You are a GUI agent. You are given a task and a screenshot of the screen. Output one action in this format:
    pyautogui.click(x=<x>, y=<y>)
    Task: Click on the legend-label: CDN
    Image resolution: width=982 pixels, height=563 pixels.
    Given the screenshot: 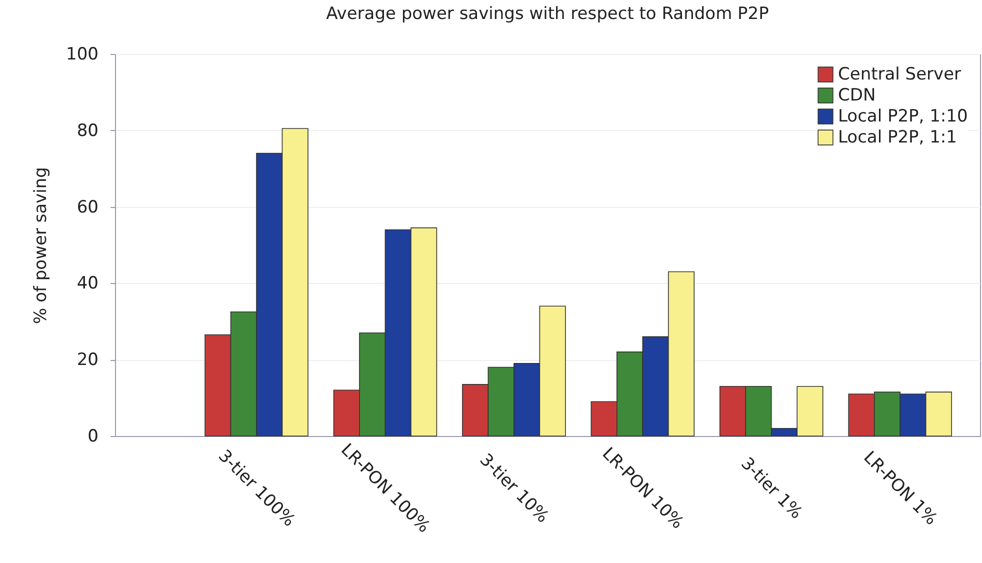 What is the action you would take?
    pyautogui.click(x=857, y=96)
    